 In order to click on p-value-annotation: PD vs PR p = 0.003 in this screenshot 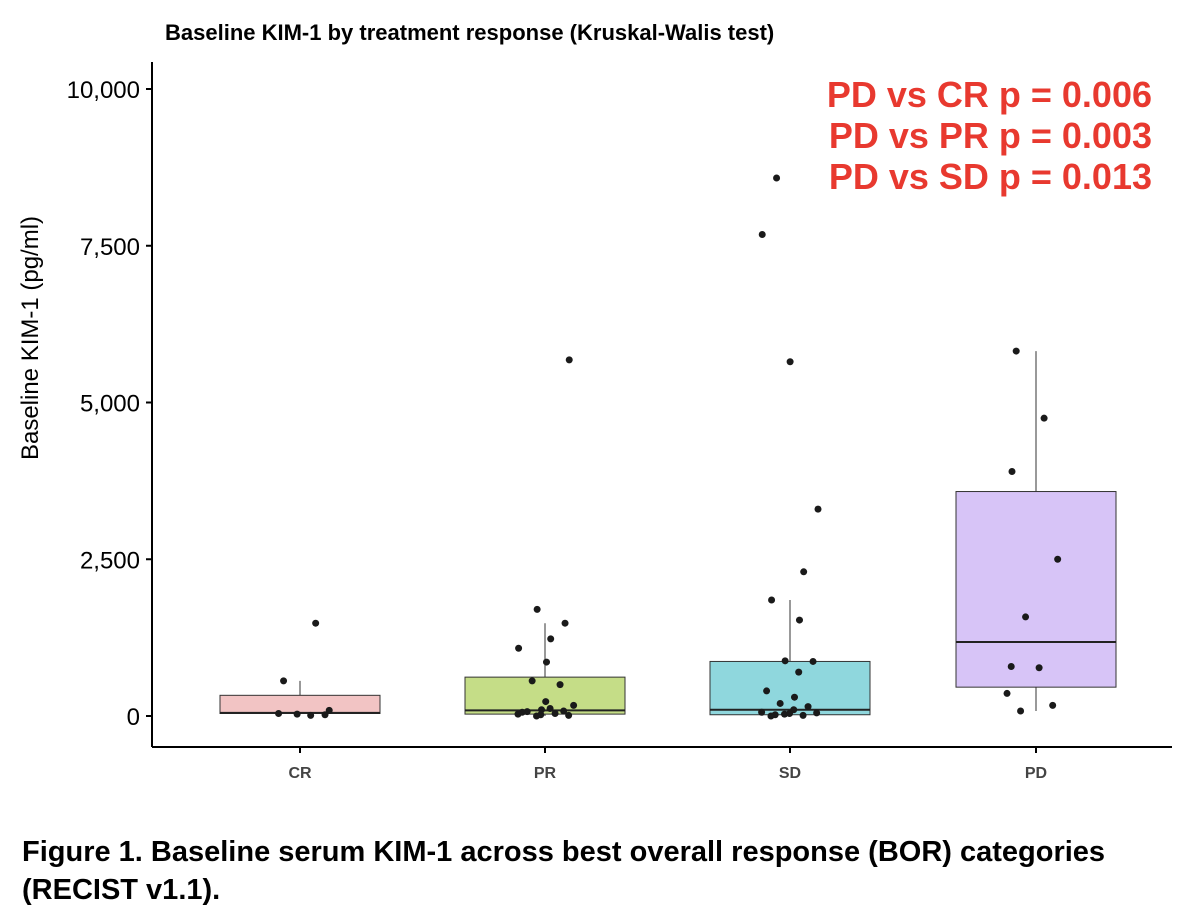, I will do `click(990, 135)`.